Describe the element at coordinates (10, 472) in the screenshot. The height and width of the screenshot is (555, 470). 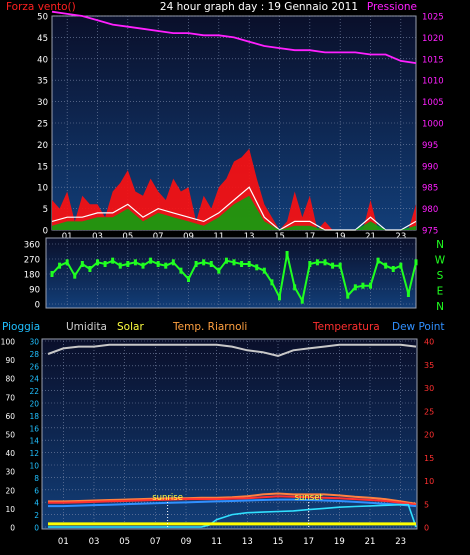
I see `humidity-tick-label: 30` at that location.